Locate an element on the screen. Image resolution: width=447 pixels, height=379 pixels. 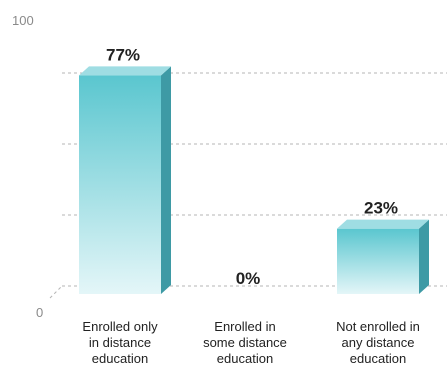
category-label-line: Not enrolled in is located at coordinates (378, 326).